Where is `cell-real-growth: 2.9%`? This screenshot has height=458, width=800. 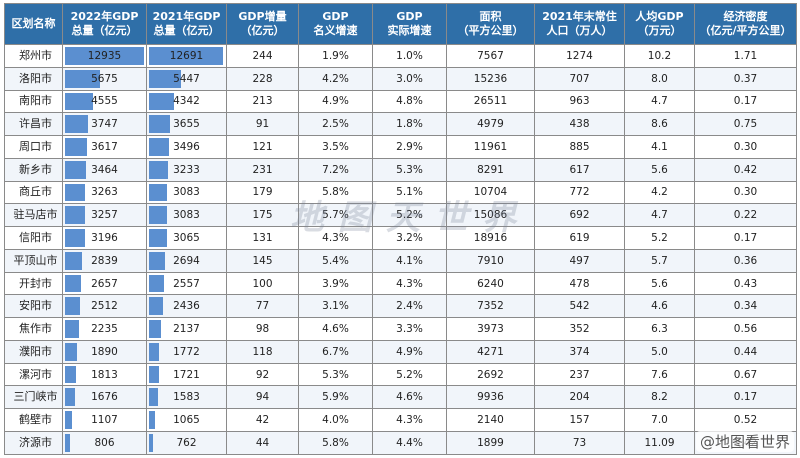 cell-real-growth: 2.9% is located at coordinates (409, 147).